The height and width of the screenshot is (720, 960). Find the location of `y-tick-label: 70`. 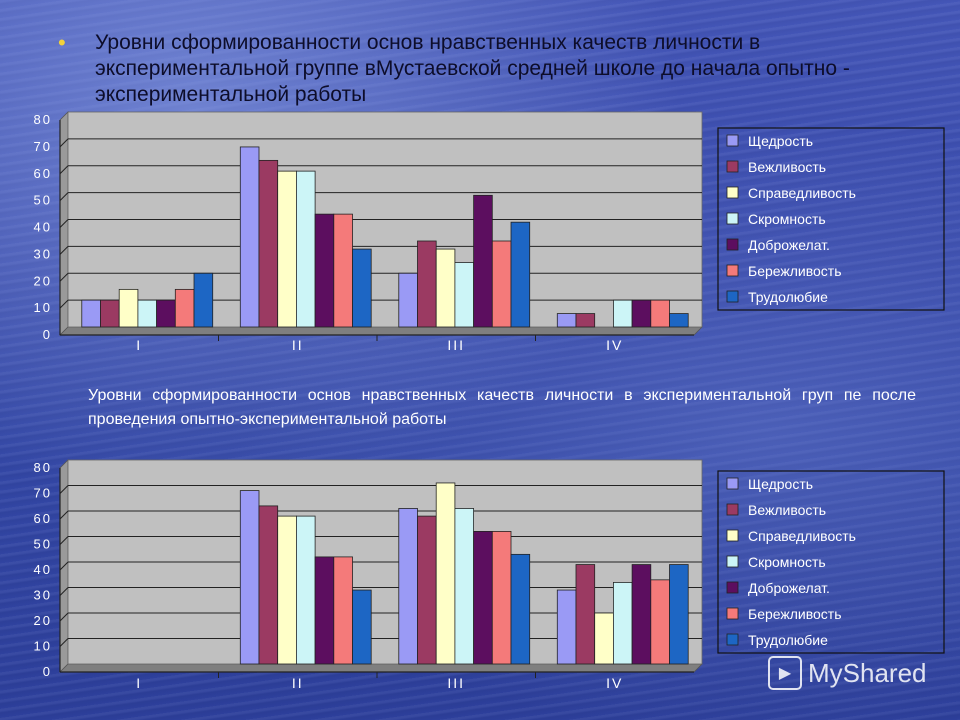

y-tick-label: 70 is located at coordinates (43, 146).